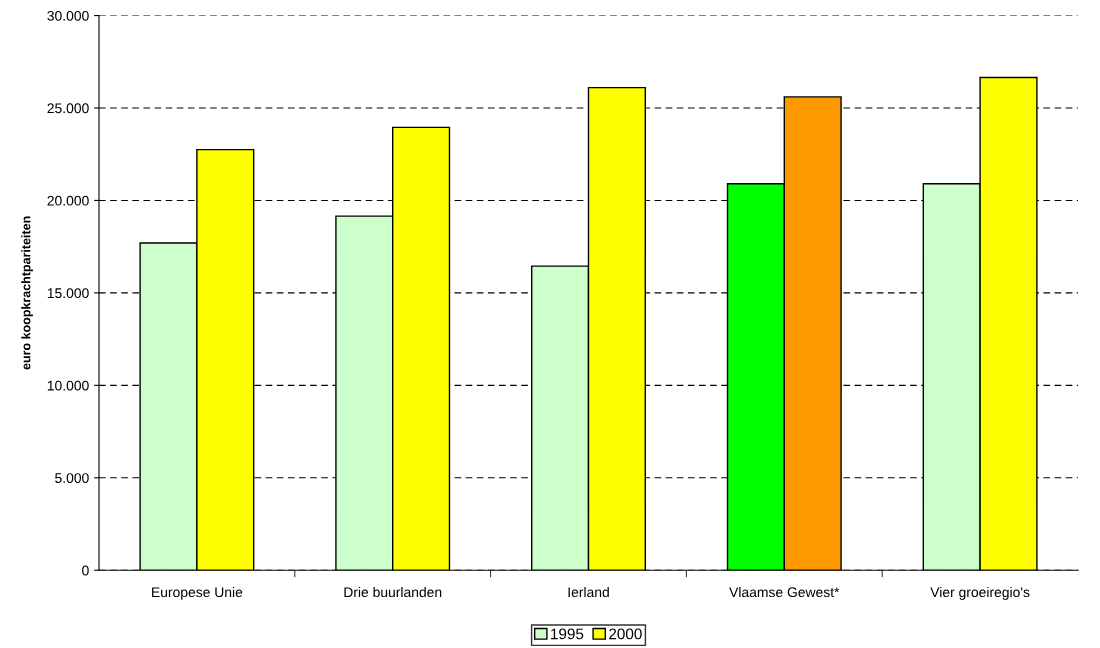 This screenshot has height=648, width=1100. Describe the element at coordinates (68, 385) in the screenshot. I see `y-tick-label: 10.000` at that location.